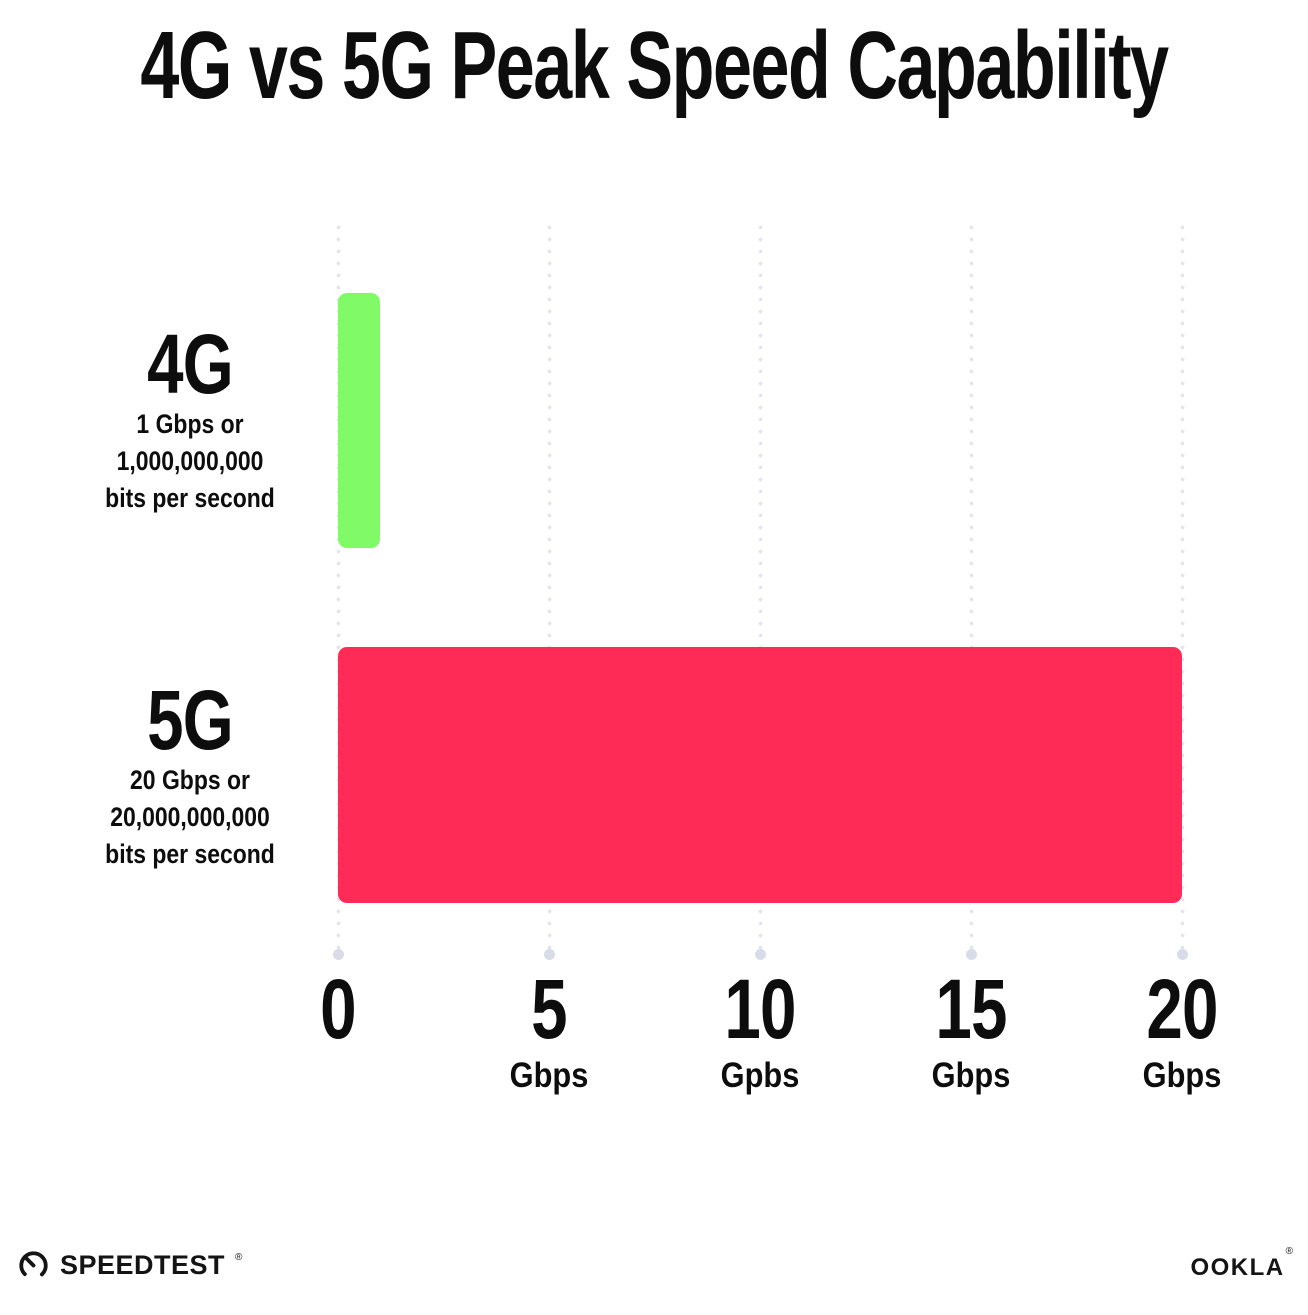  I want to click on ookla-wordmark: OOKLA, so click(1237, 1267).